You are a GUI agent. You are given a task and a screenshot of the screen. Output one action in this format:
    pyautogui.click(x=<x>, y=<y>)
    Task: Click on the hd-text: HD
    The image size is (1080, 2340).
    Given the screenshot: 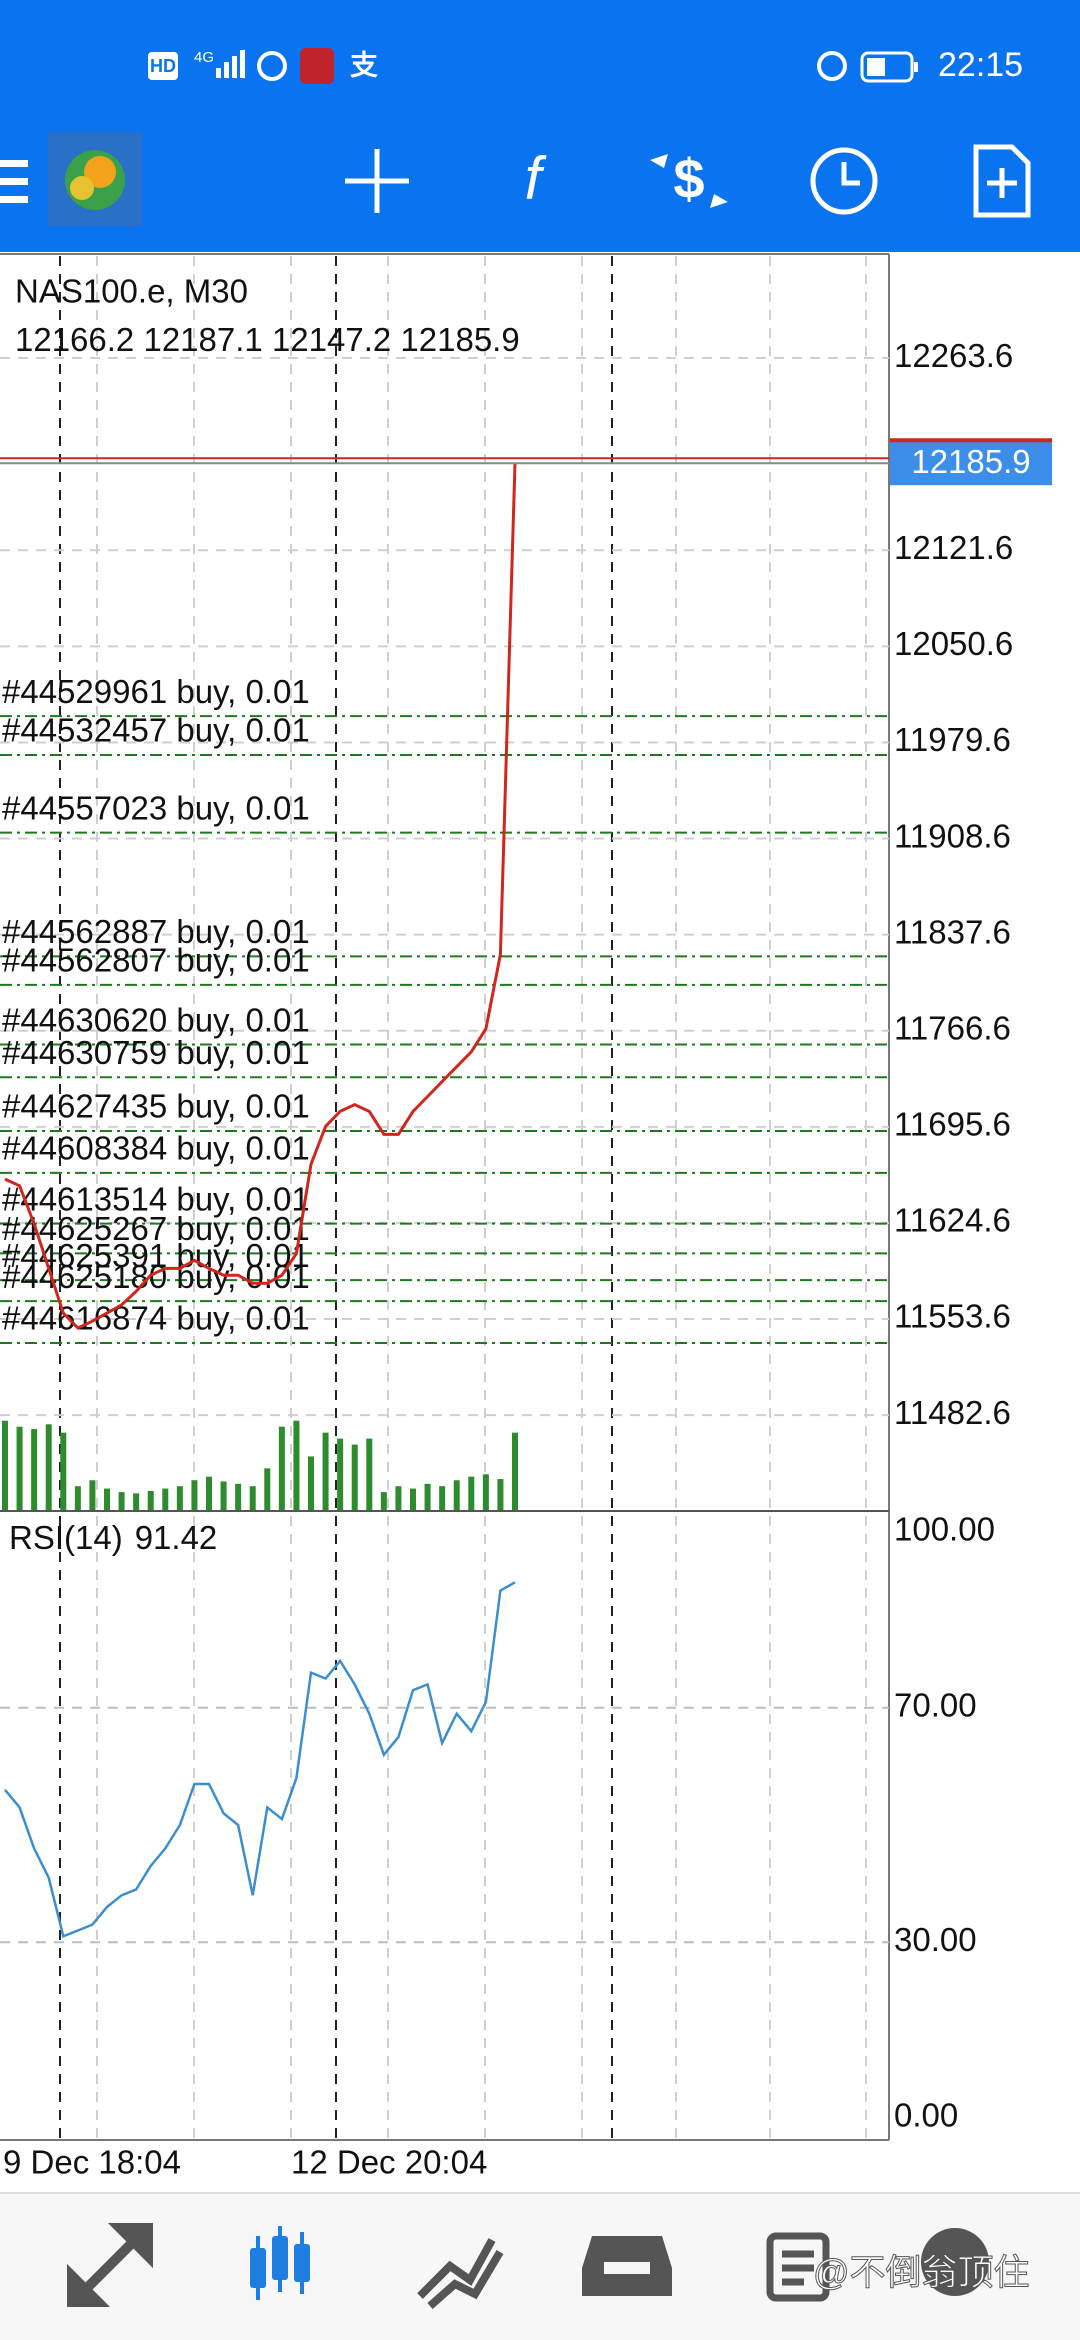 What is the action you would take?
    pyautogui.click(x=163, y=66)
    